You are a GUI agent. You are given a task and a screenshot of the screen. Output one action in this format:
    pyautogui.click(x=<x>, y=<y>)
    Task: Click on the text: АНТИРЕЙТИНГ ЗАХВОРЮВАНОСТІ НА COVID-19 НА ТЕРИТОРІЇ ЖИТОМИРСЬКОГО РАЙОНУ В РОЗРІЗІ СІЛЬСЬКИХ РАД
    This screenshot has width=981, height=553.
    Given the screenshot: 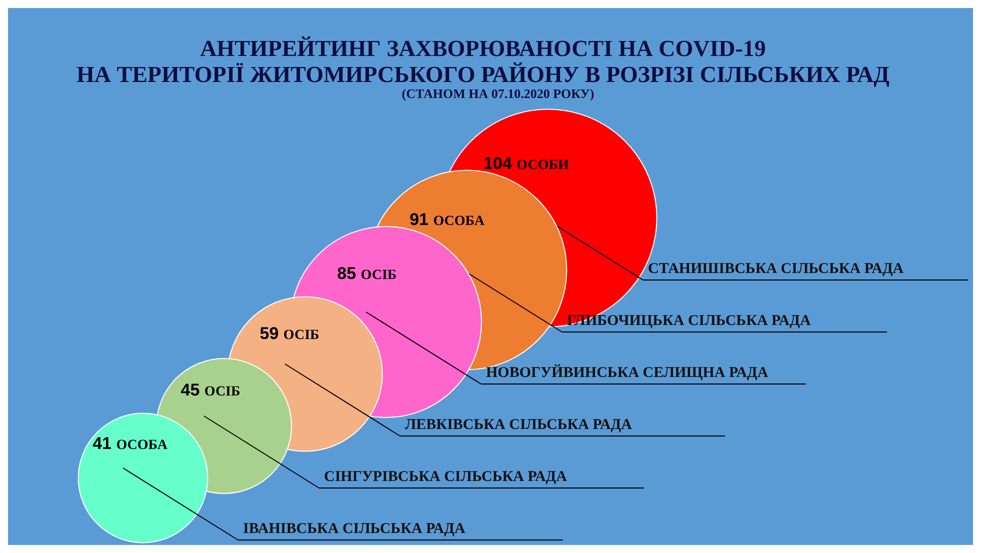 What is the action you would take?
    pyautogui.click(x=483, y=61)
    